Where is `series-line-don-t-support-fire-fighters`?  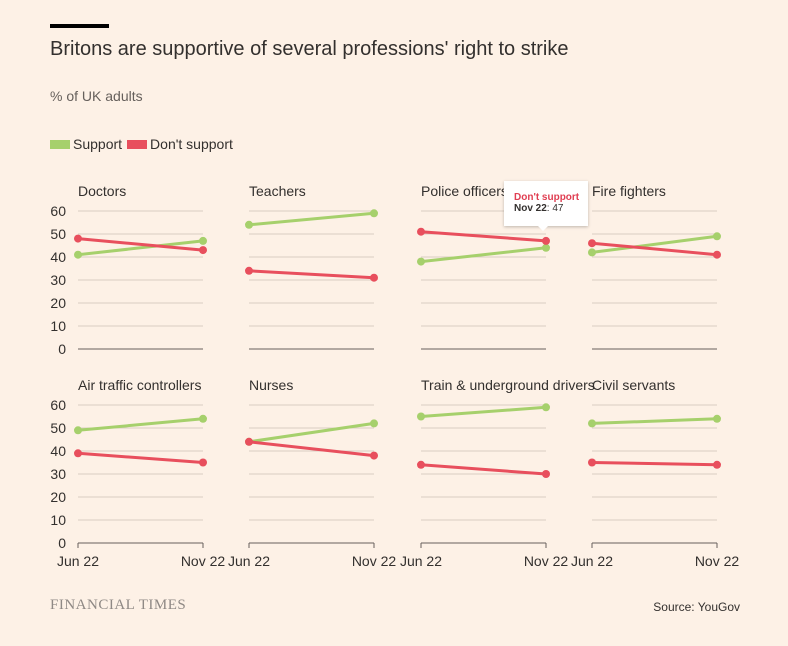
series-line-don-t-support-fire-fighters is located at coordinates (654, 249).